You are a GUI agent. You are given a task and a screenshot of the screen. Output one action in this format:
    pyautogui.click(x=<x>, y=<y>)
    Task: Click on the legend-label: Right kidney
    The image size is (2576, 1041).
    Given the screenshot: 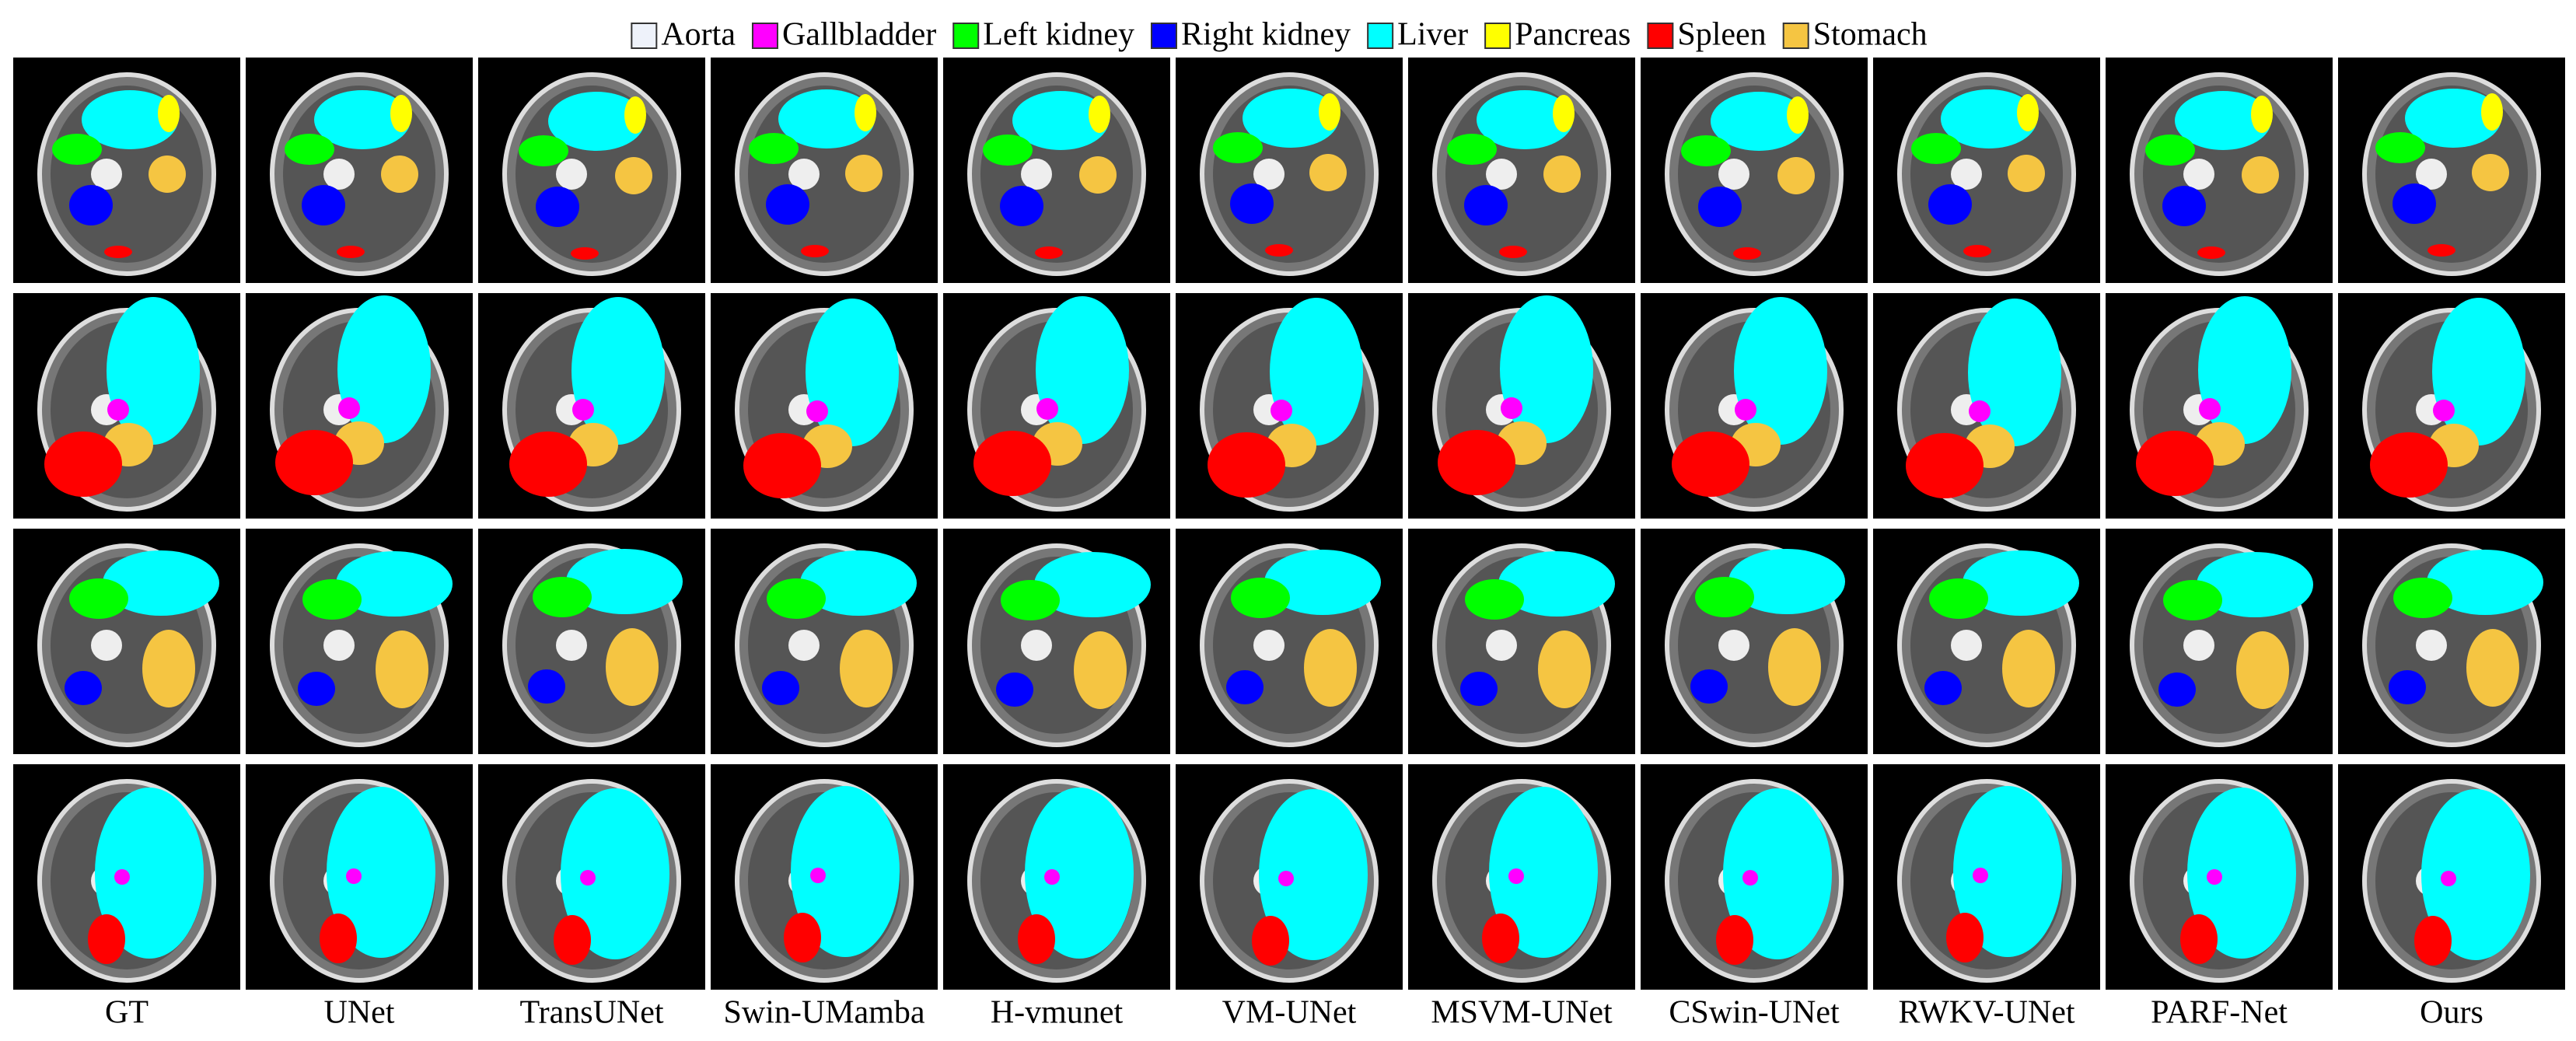 What is the action you would take?
    pyautogui.click(x=1266, y=35)
    